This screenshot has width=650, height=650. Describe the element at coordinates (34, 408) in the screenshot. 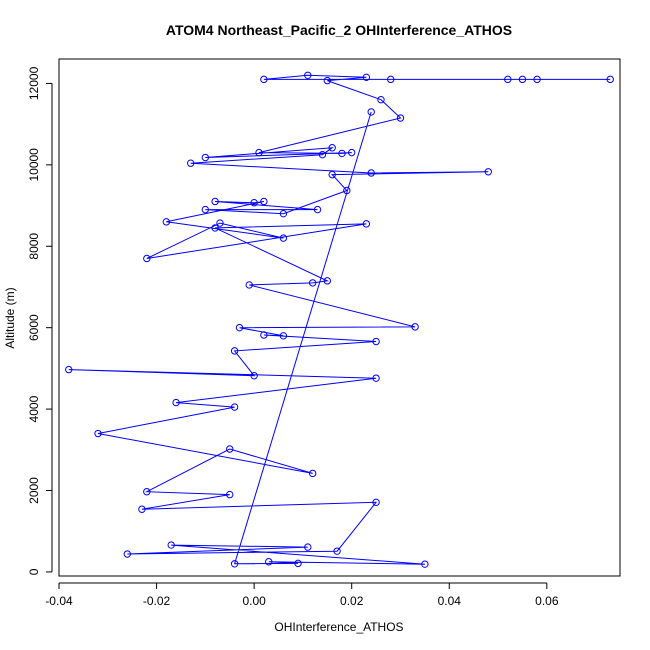

I see `y-tick-label: 4000` at that location.